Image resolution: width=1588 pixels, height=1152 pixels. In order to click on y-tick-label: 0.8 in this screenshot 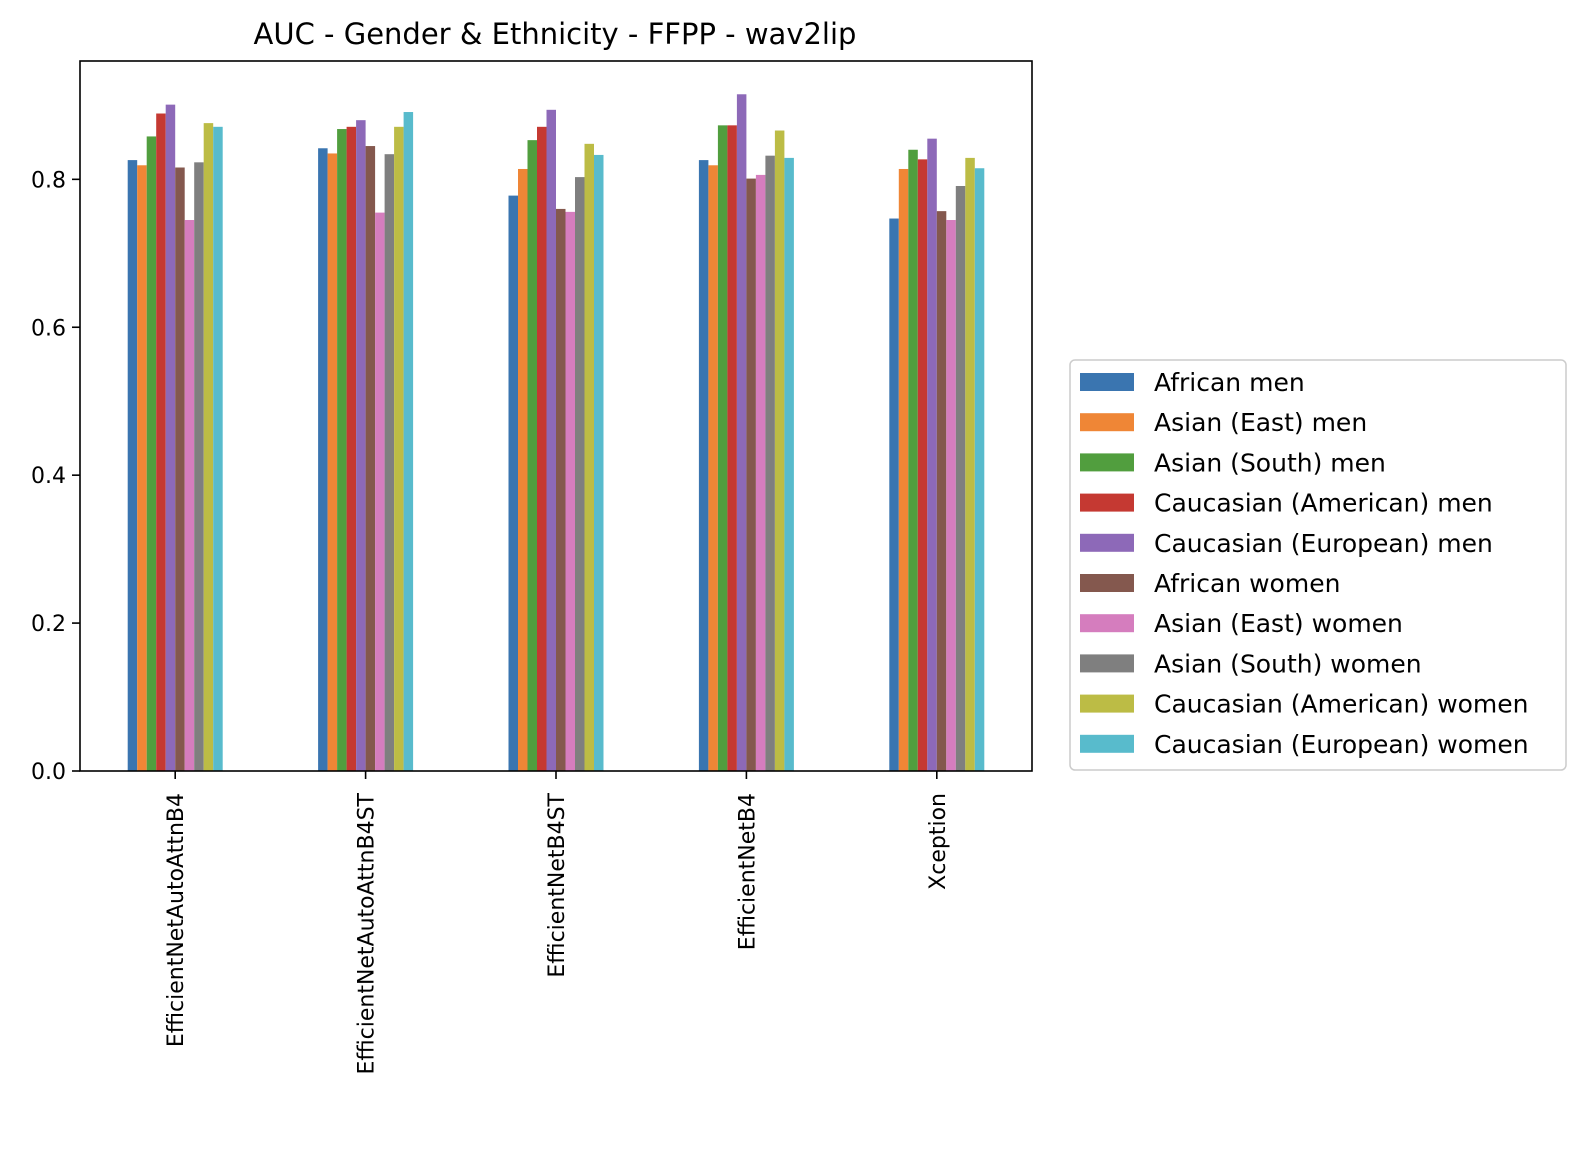, I will do `click(48, 180)`.